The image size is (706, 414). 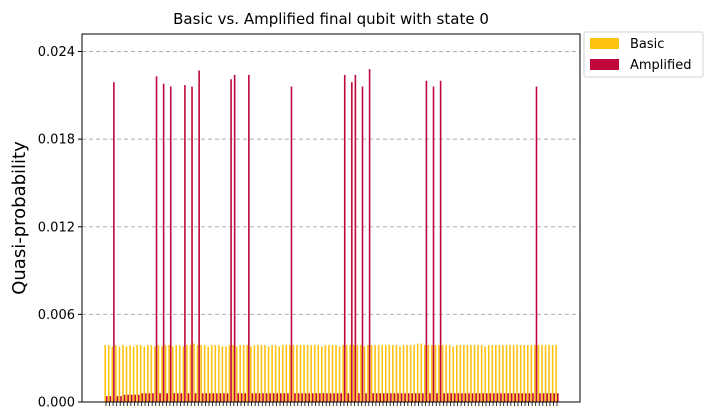 I want to click on y-ticks: 0.000 0.006 0.012 0.018 0.024, so click(x=60, y=228).